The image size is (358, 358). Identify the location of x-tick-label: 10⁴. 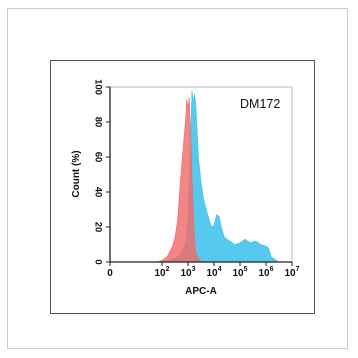
(213, 272).